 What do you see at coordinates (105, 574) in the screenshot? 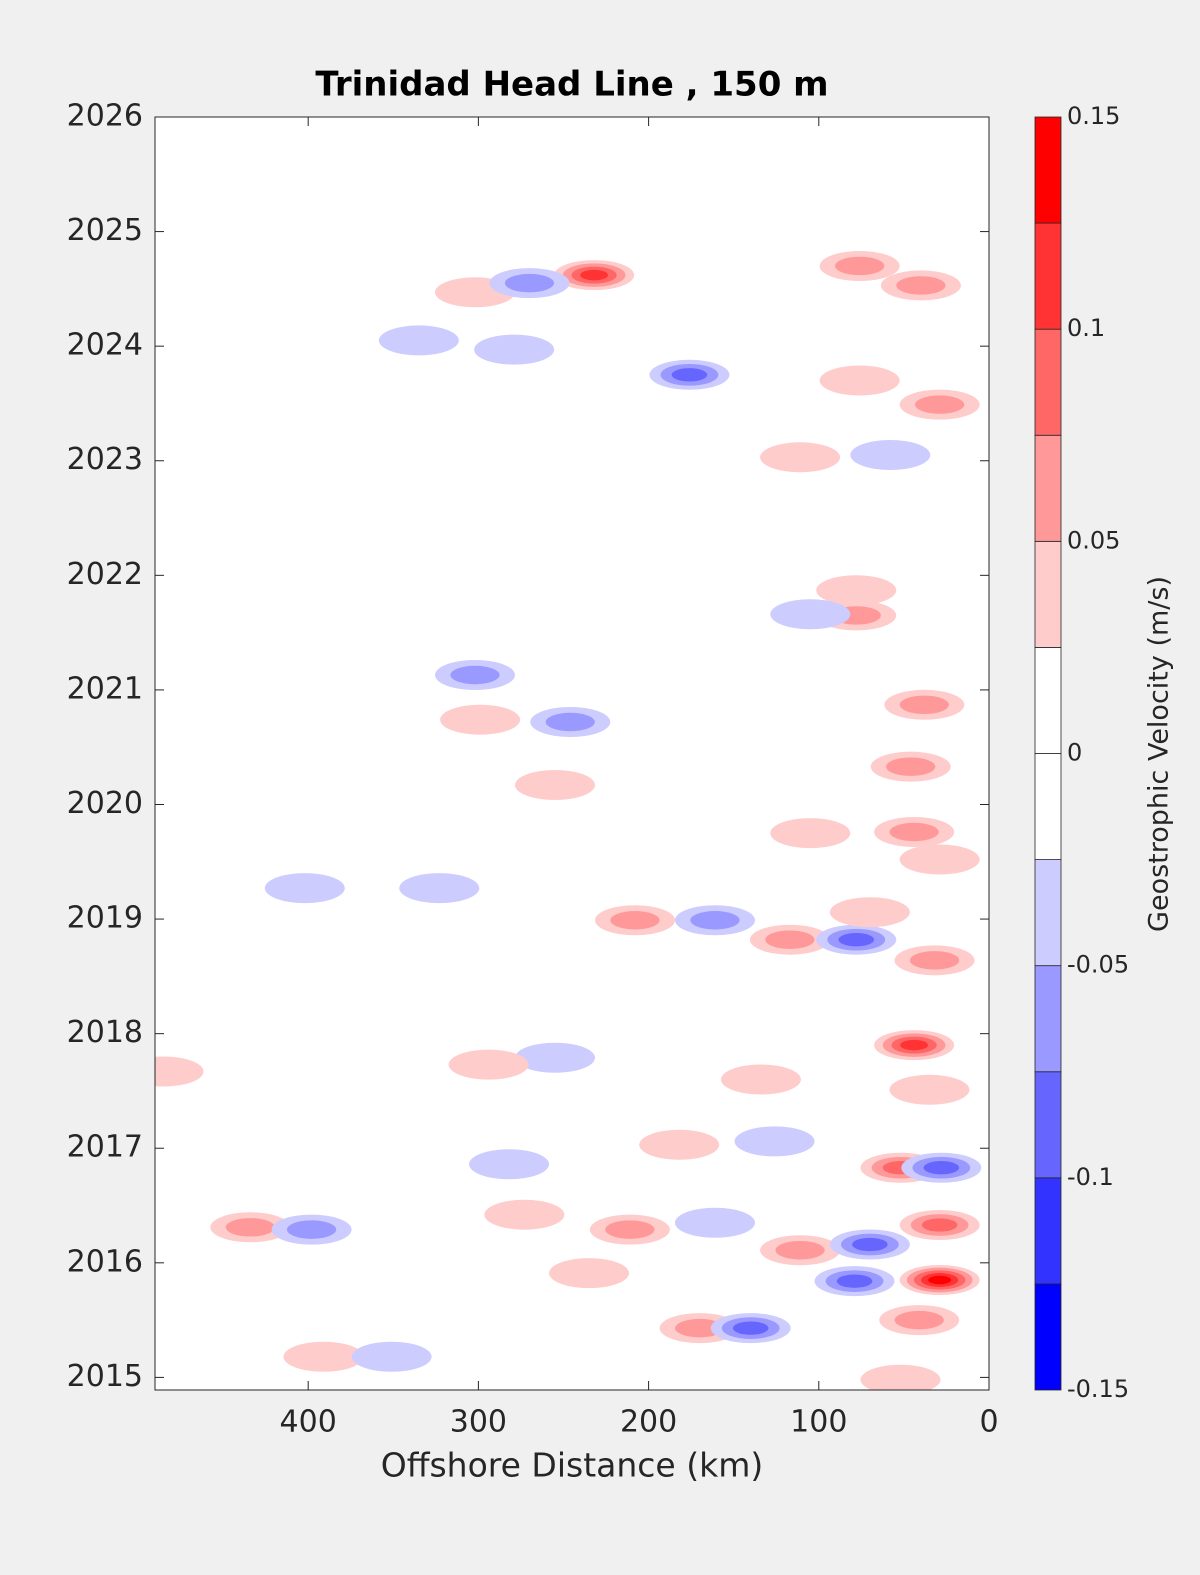
I see `y-tick-label: 2022` at bounding box center [105, 574].